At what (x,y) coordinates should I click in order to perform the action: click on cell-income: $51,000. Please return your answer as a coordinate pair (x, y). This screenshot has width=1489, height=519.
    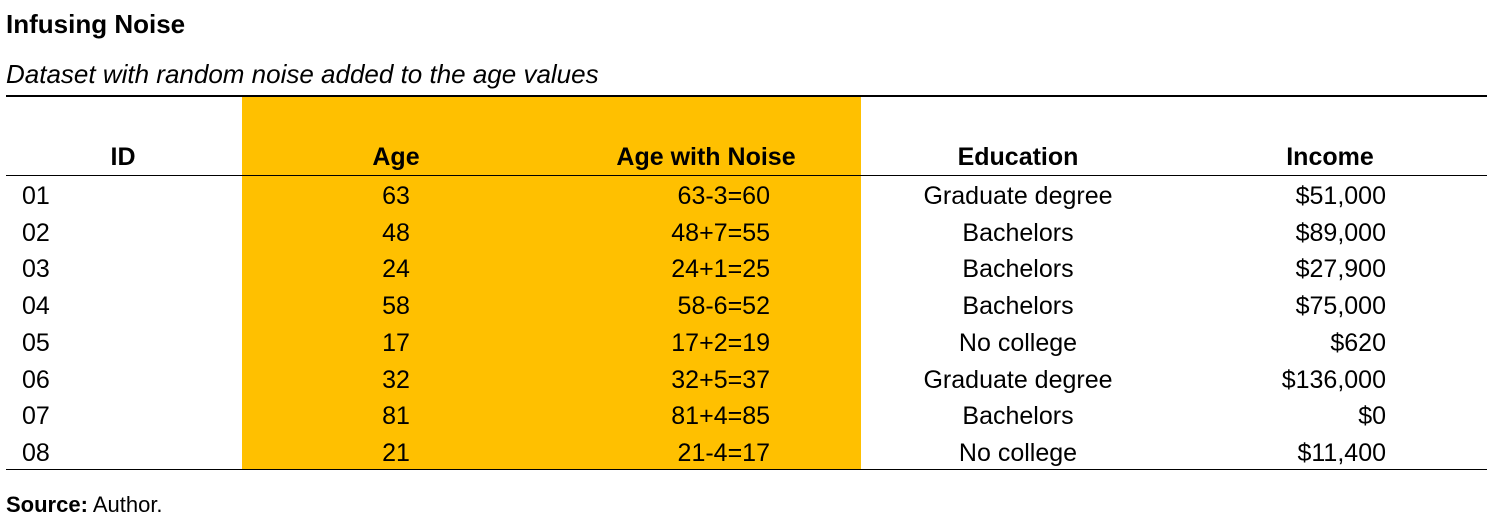
    Looking at the image, I should click on (1340, 196).